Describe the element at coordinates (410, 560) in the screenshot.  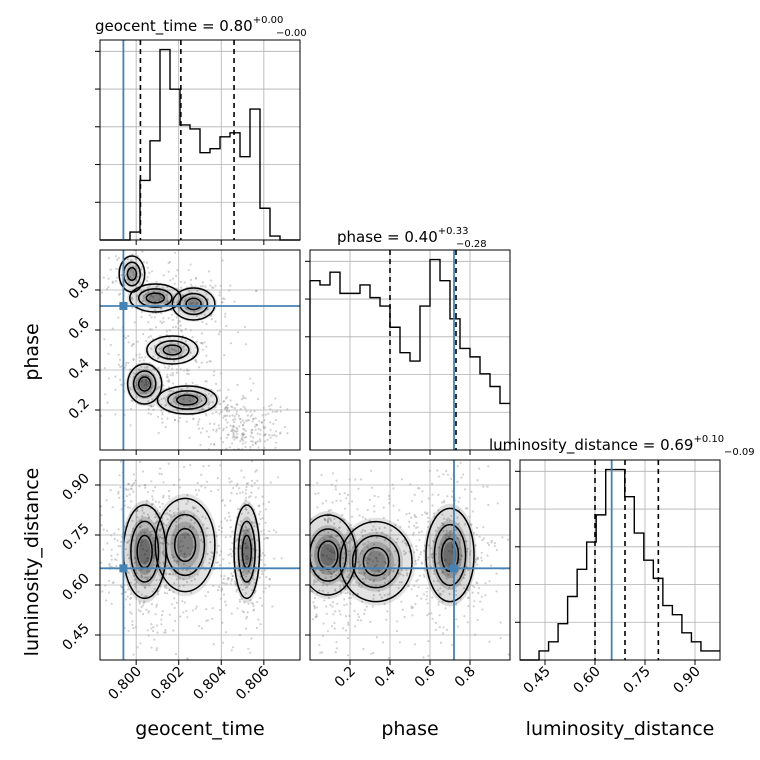
I see `scatter-points` at that location.